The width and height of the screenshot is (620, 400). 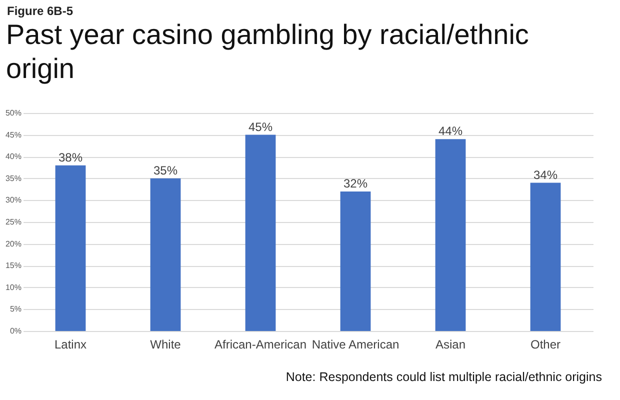 I want to click on x-tick-label: Other, so click(x=545, y=345).